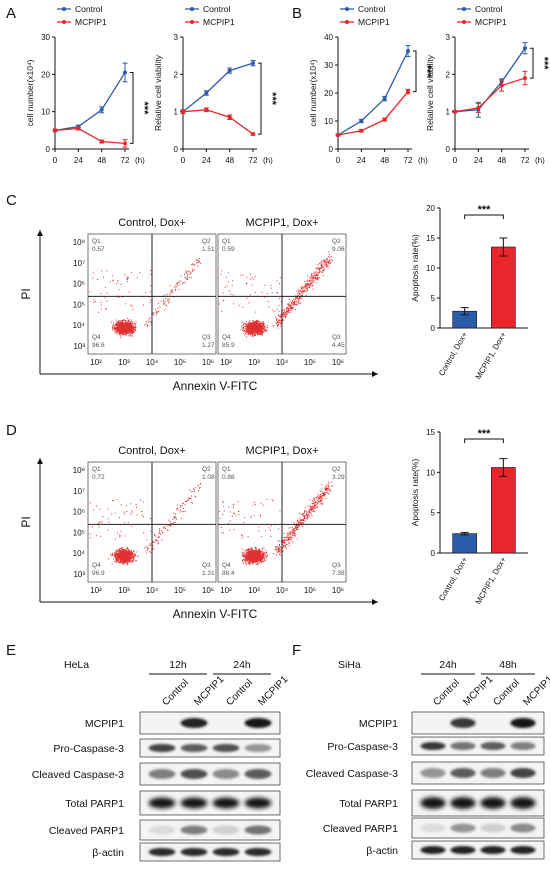 This screenshot has height=885, width=550. I want to click on quadrant-value: 96.6, so click(98, 345).